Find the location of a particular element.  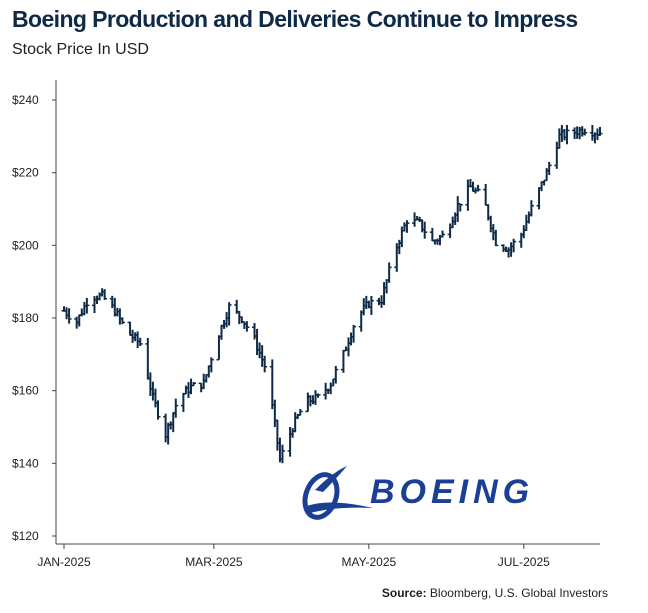

x-tick-label: MAY-2025 is located at coordinates (368, 562).